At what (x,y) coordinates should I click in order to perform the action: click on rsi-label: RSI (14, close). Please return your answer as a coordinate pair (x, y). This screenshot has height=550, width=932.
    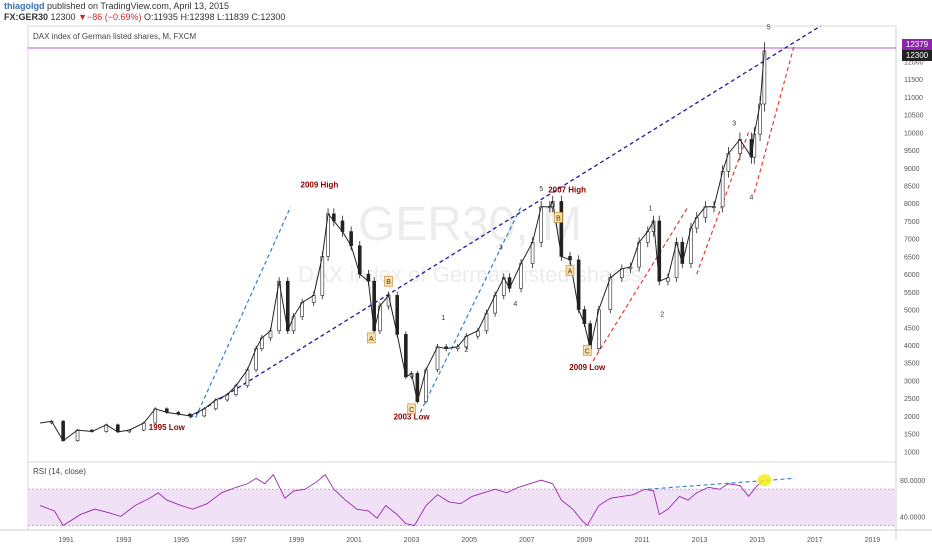
    Looking at the image, I should click on (59, 471).